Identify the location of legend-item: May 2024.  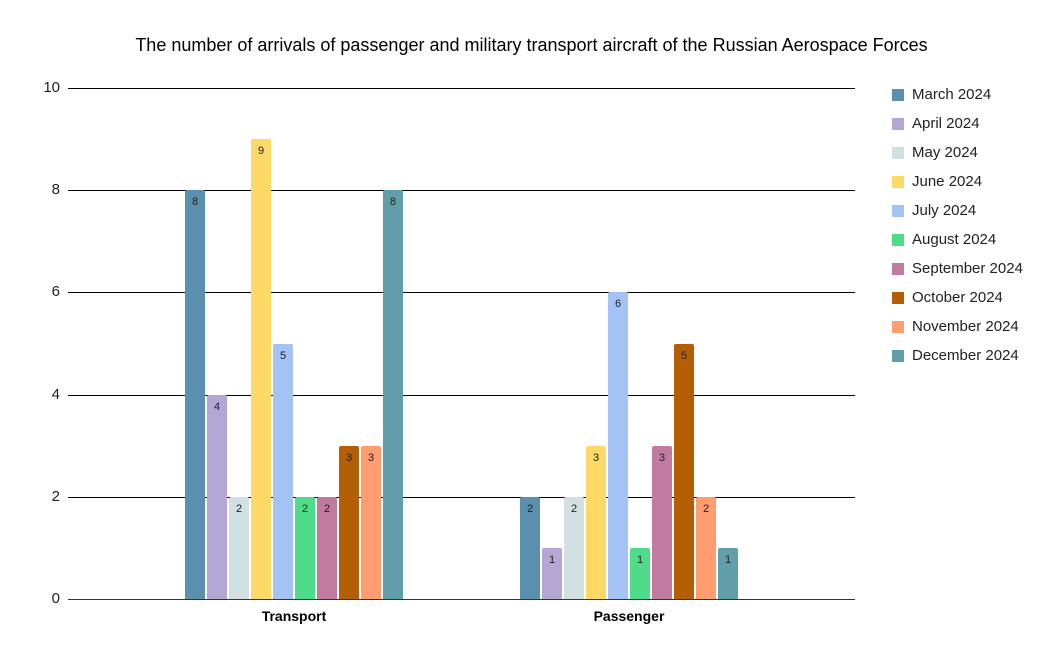
(957, 152).